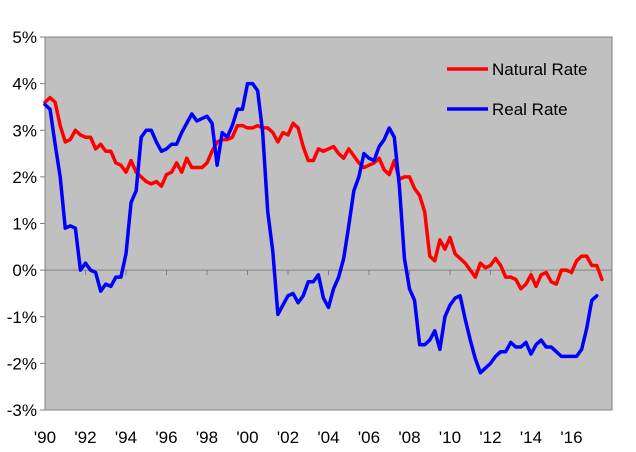 This screenshot has width=636, height=452. Describe the element at coordinates (22, 317) in the screenshot. I see `y-tick-label: -1%` at that location.